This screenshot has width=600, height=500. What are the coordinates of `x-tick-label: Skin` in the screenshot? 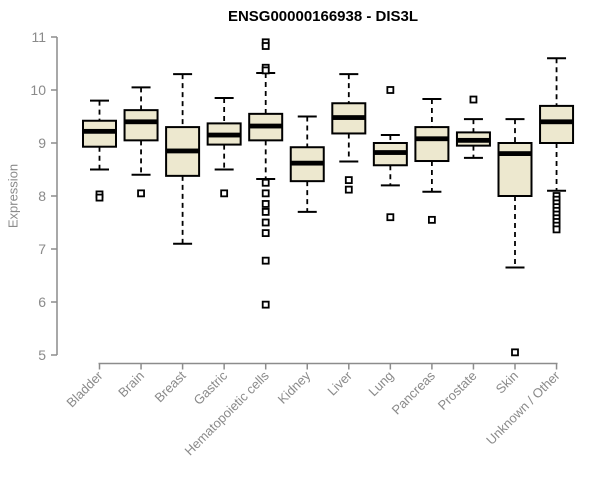 It's located at (507, 382).